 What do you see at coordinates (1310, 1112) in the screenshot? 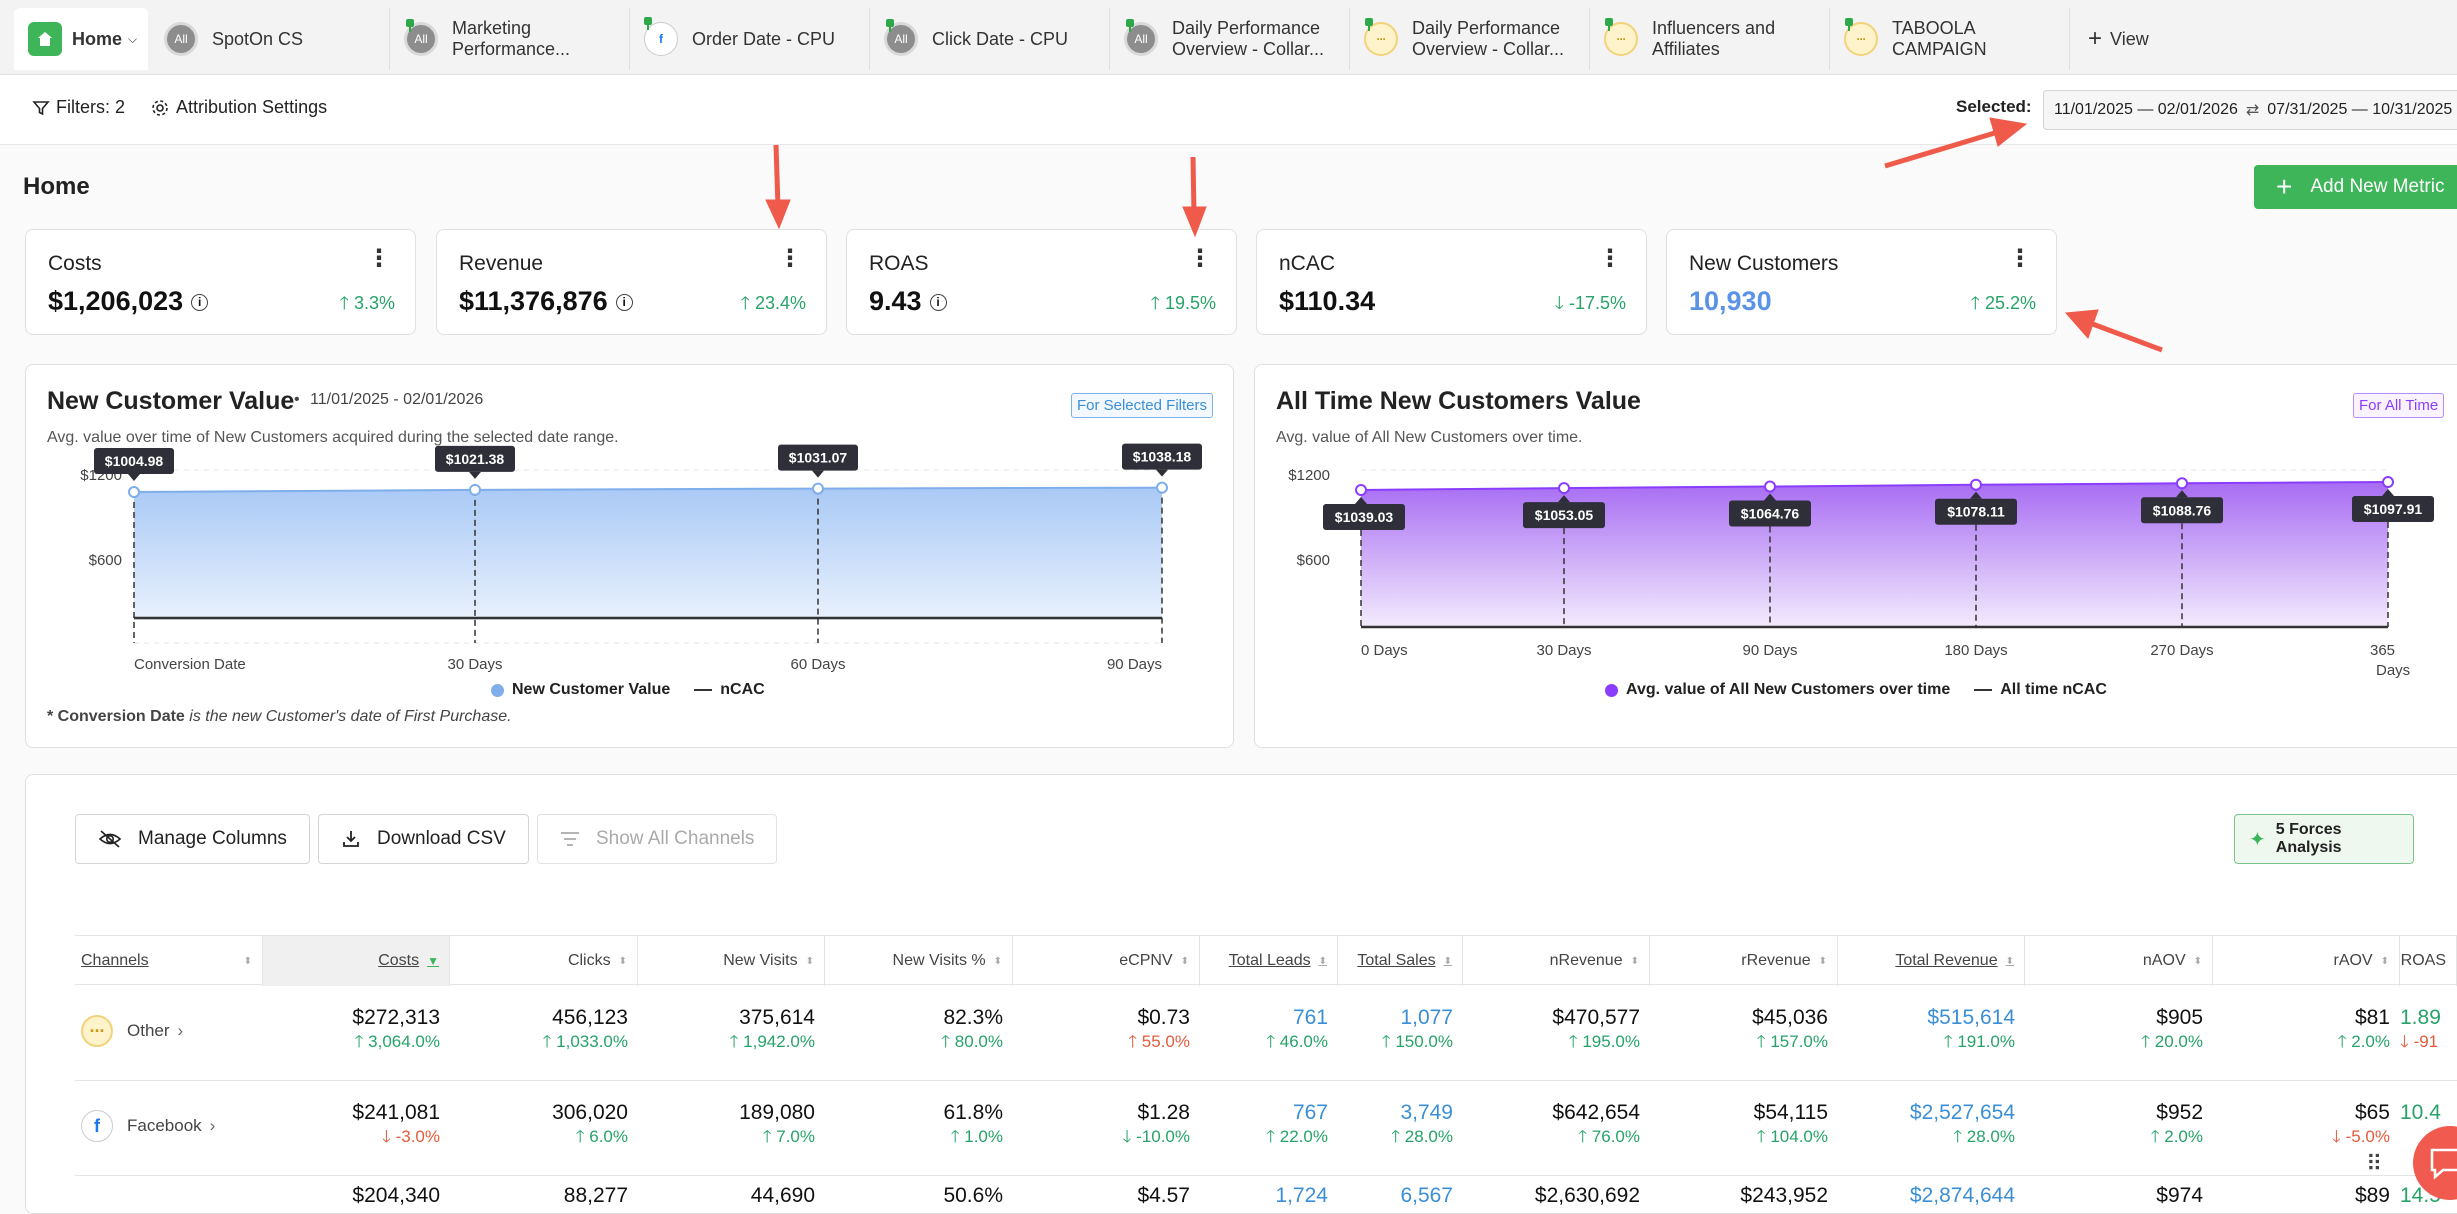
I see `cell-value: 767` at bounding box center [1310, 1112].